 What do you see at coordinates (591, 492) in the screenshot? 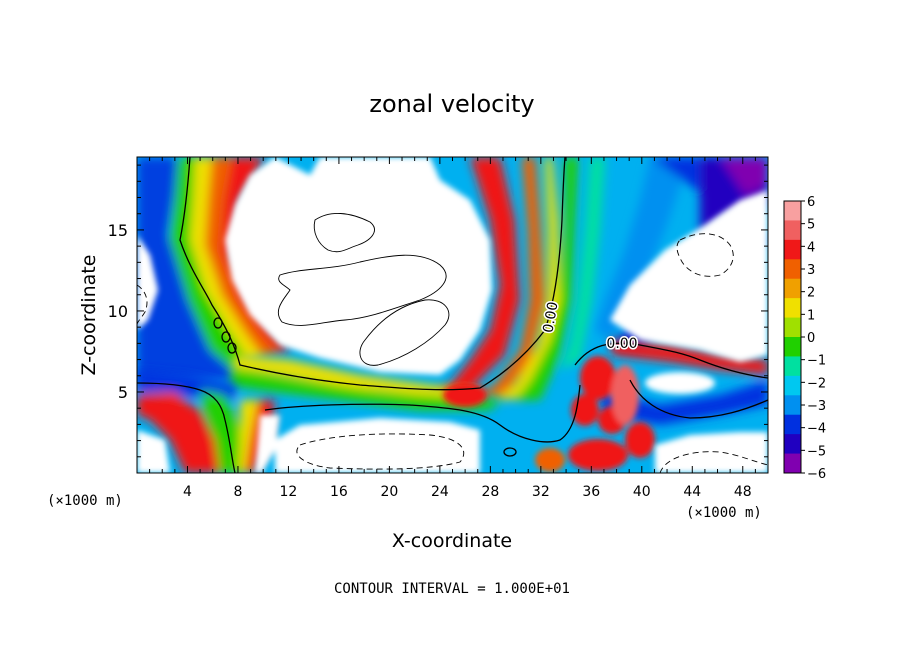
I see `x-tick-label: 36` at bounding box center [591, 492].